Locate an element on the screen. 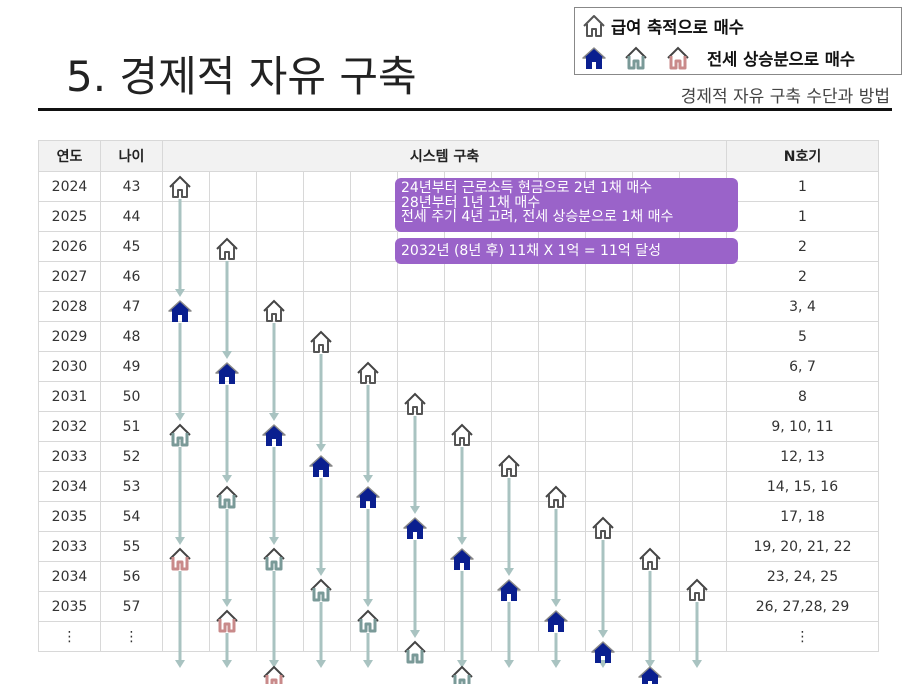  table-row: 2029 48 5 is located at coordinates (458, 336).